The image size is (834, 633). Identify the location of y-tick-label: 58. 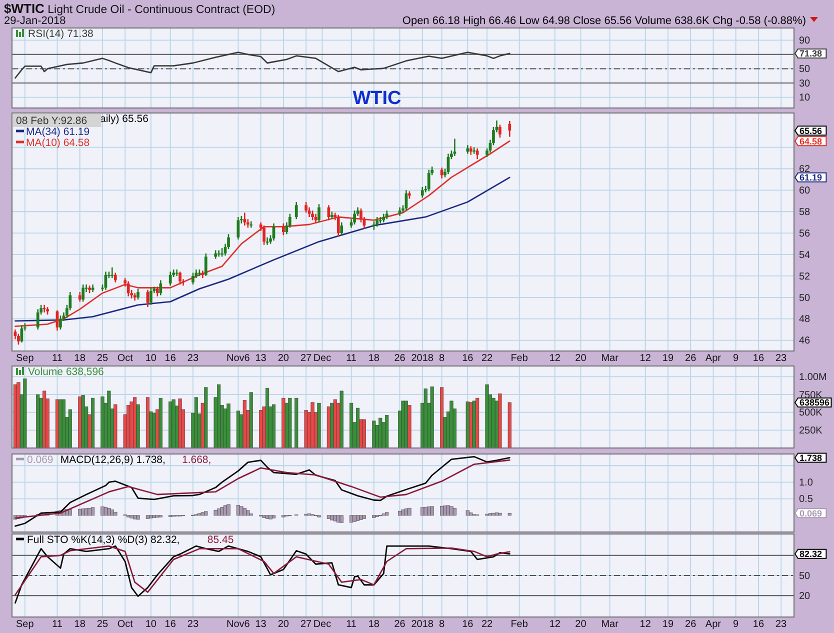
(805, 212).